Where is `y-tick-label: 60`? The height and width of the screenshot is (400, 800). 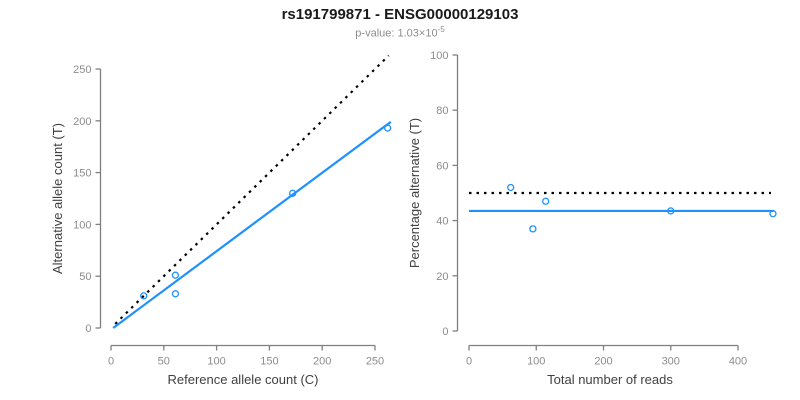 y-tick-label: 60 is located at coordinates (442, 166).